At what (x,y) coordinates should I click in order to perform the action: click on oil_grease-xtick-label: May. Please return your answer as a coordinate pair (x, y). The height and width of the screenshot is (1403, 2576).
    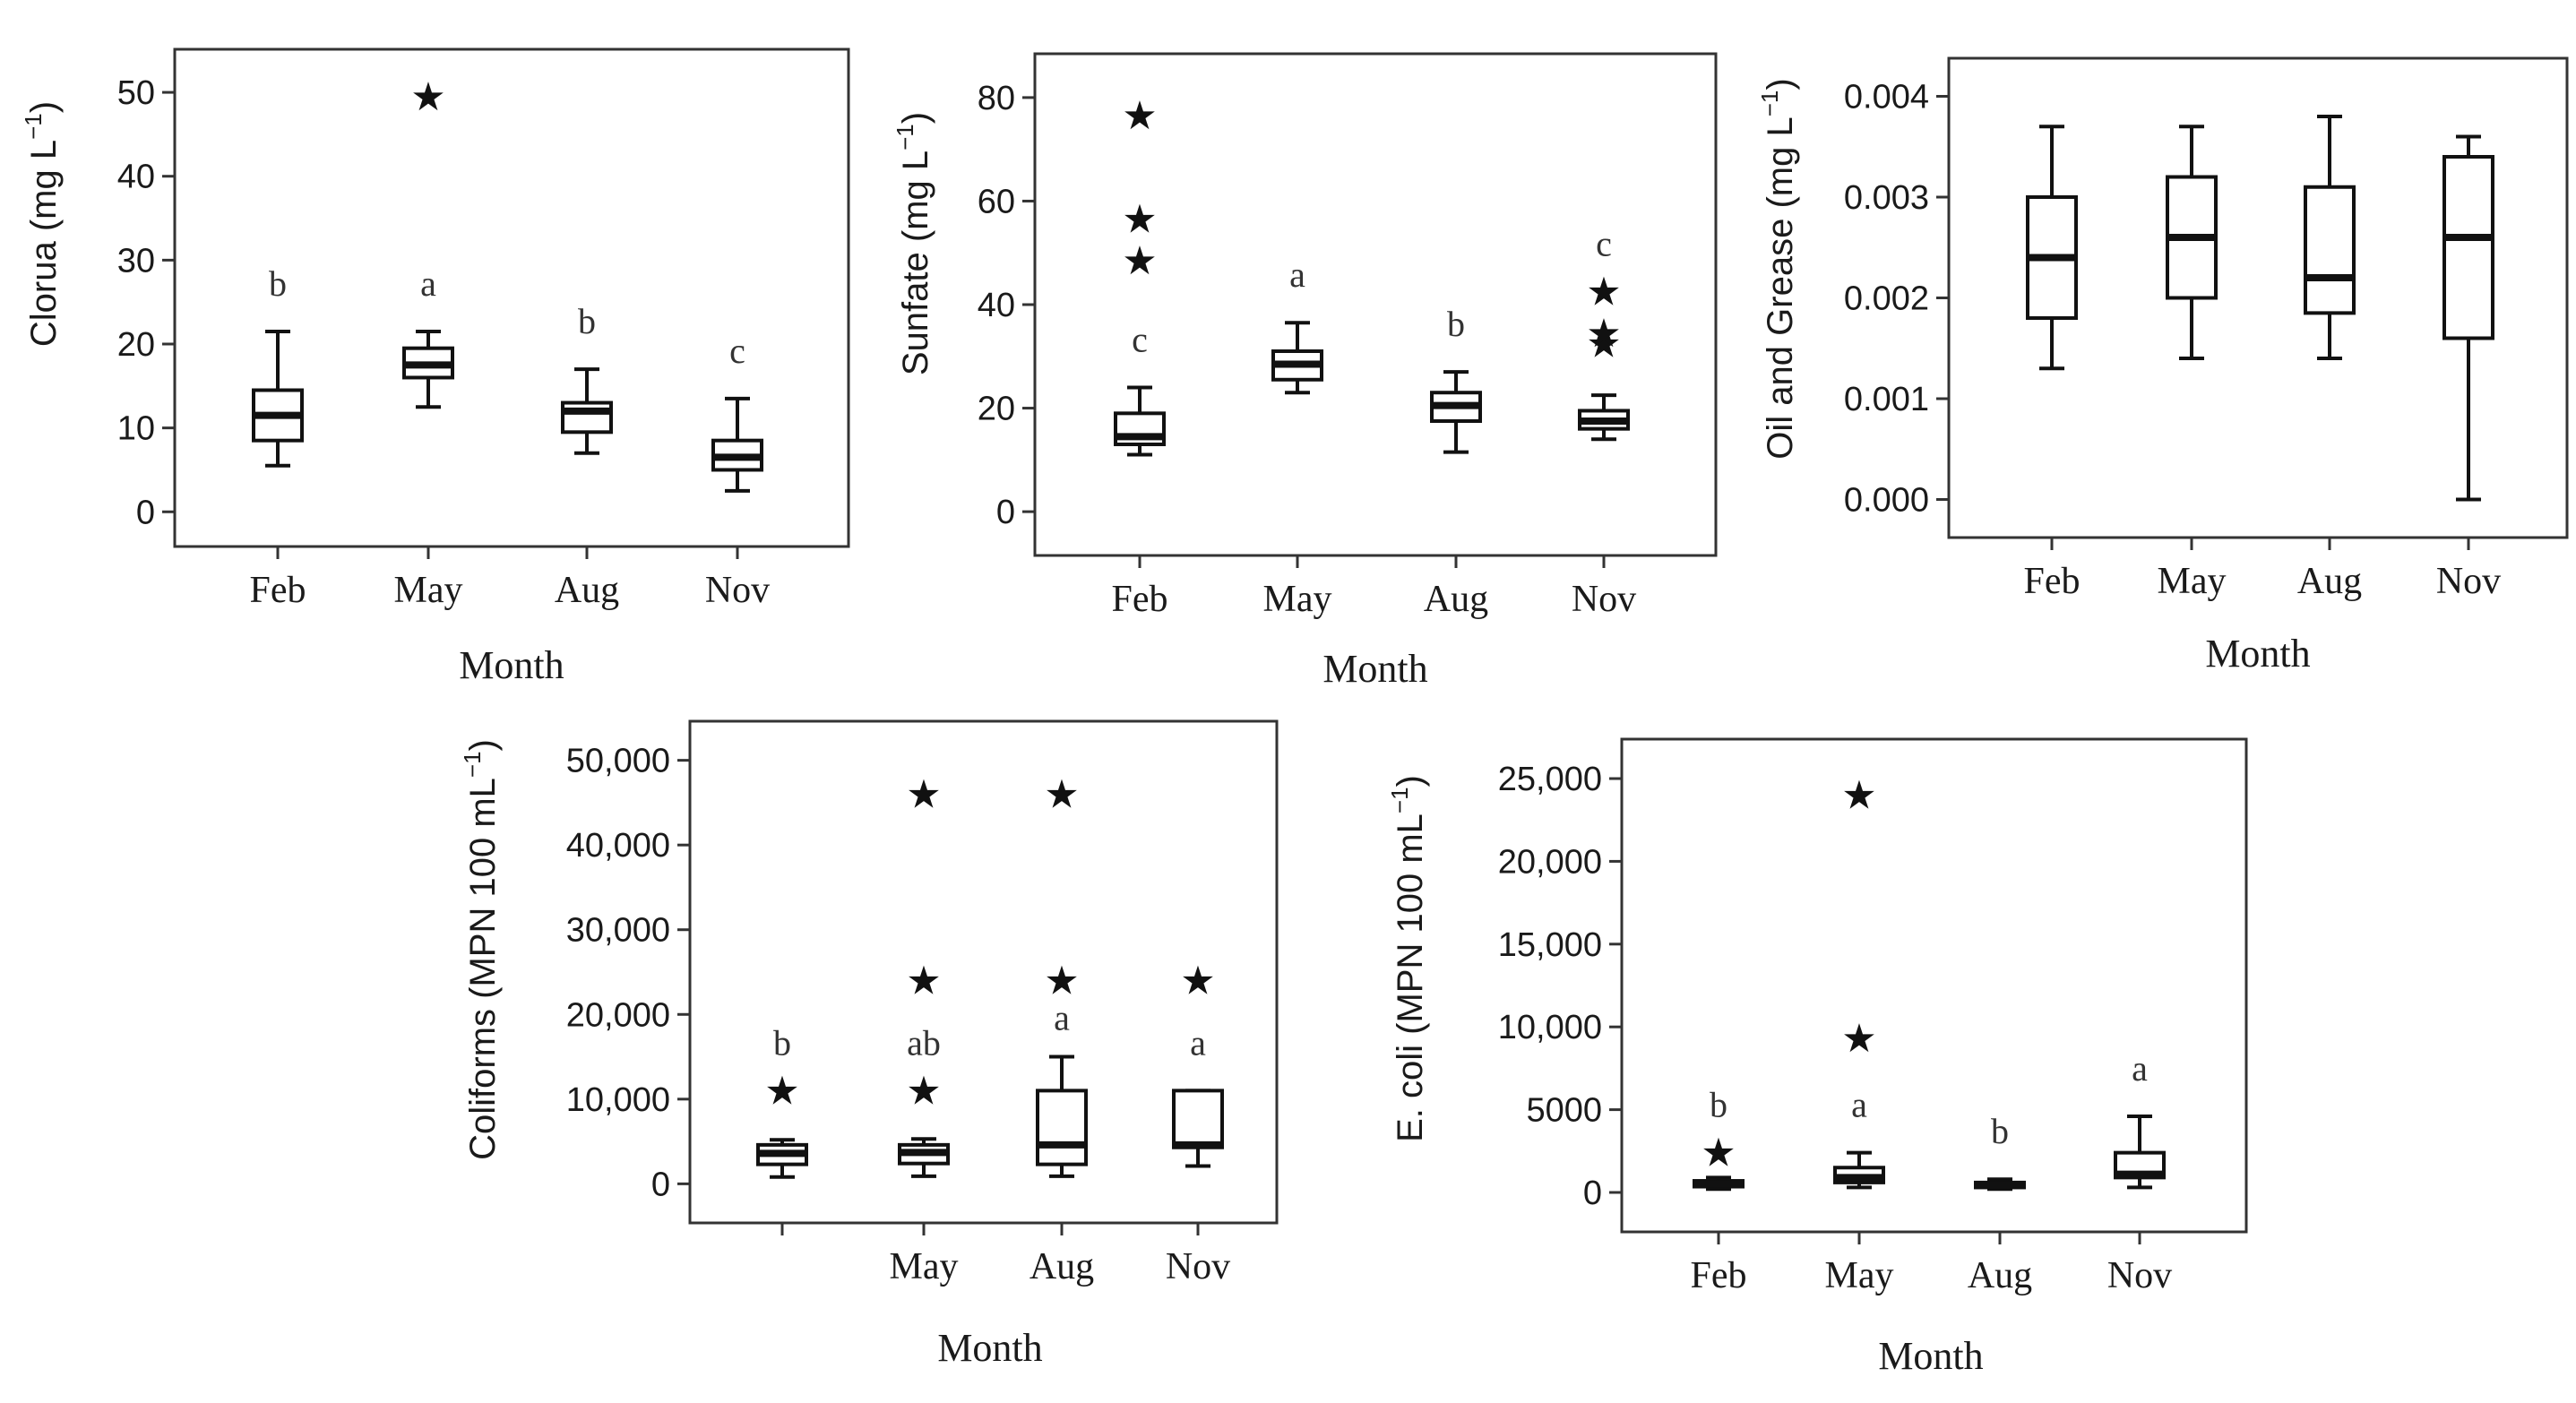
    Looking at the image, I should click on (2192, 581).